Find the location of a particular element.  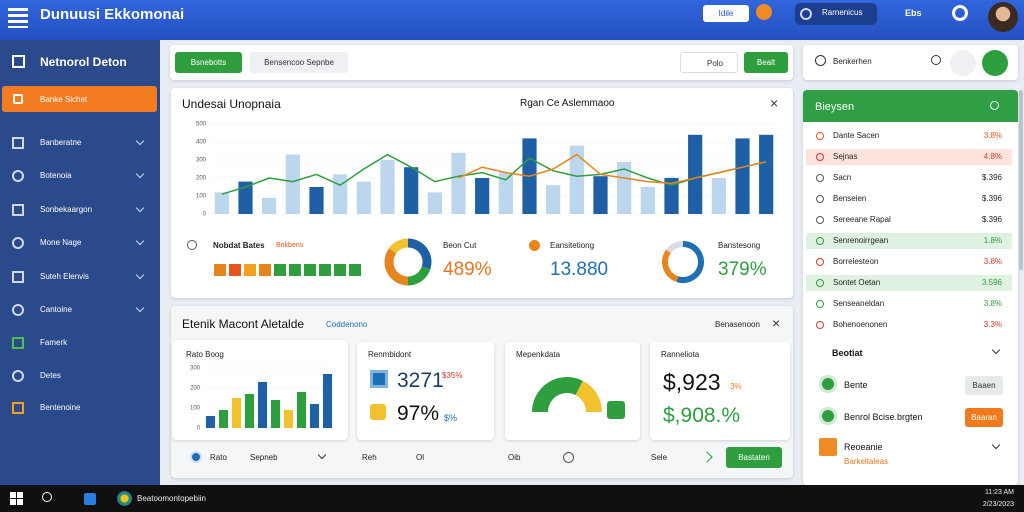

row-value: $.396 is located at coordinates (991, 198).